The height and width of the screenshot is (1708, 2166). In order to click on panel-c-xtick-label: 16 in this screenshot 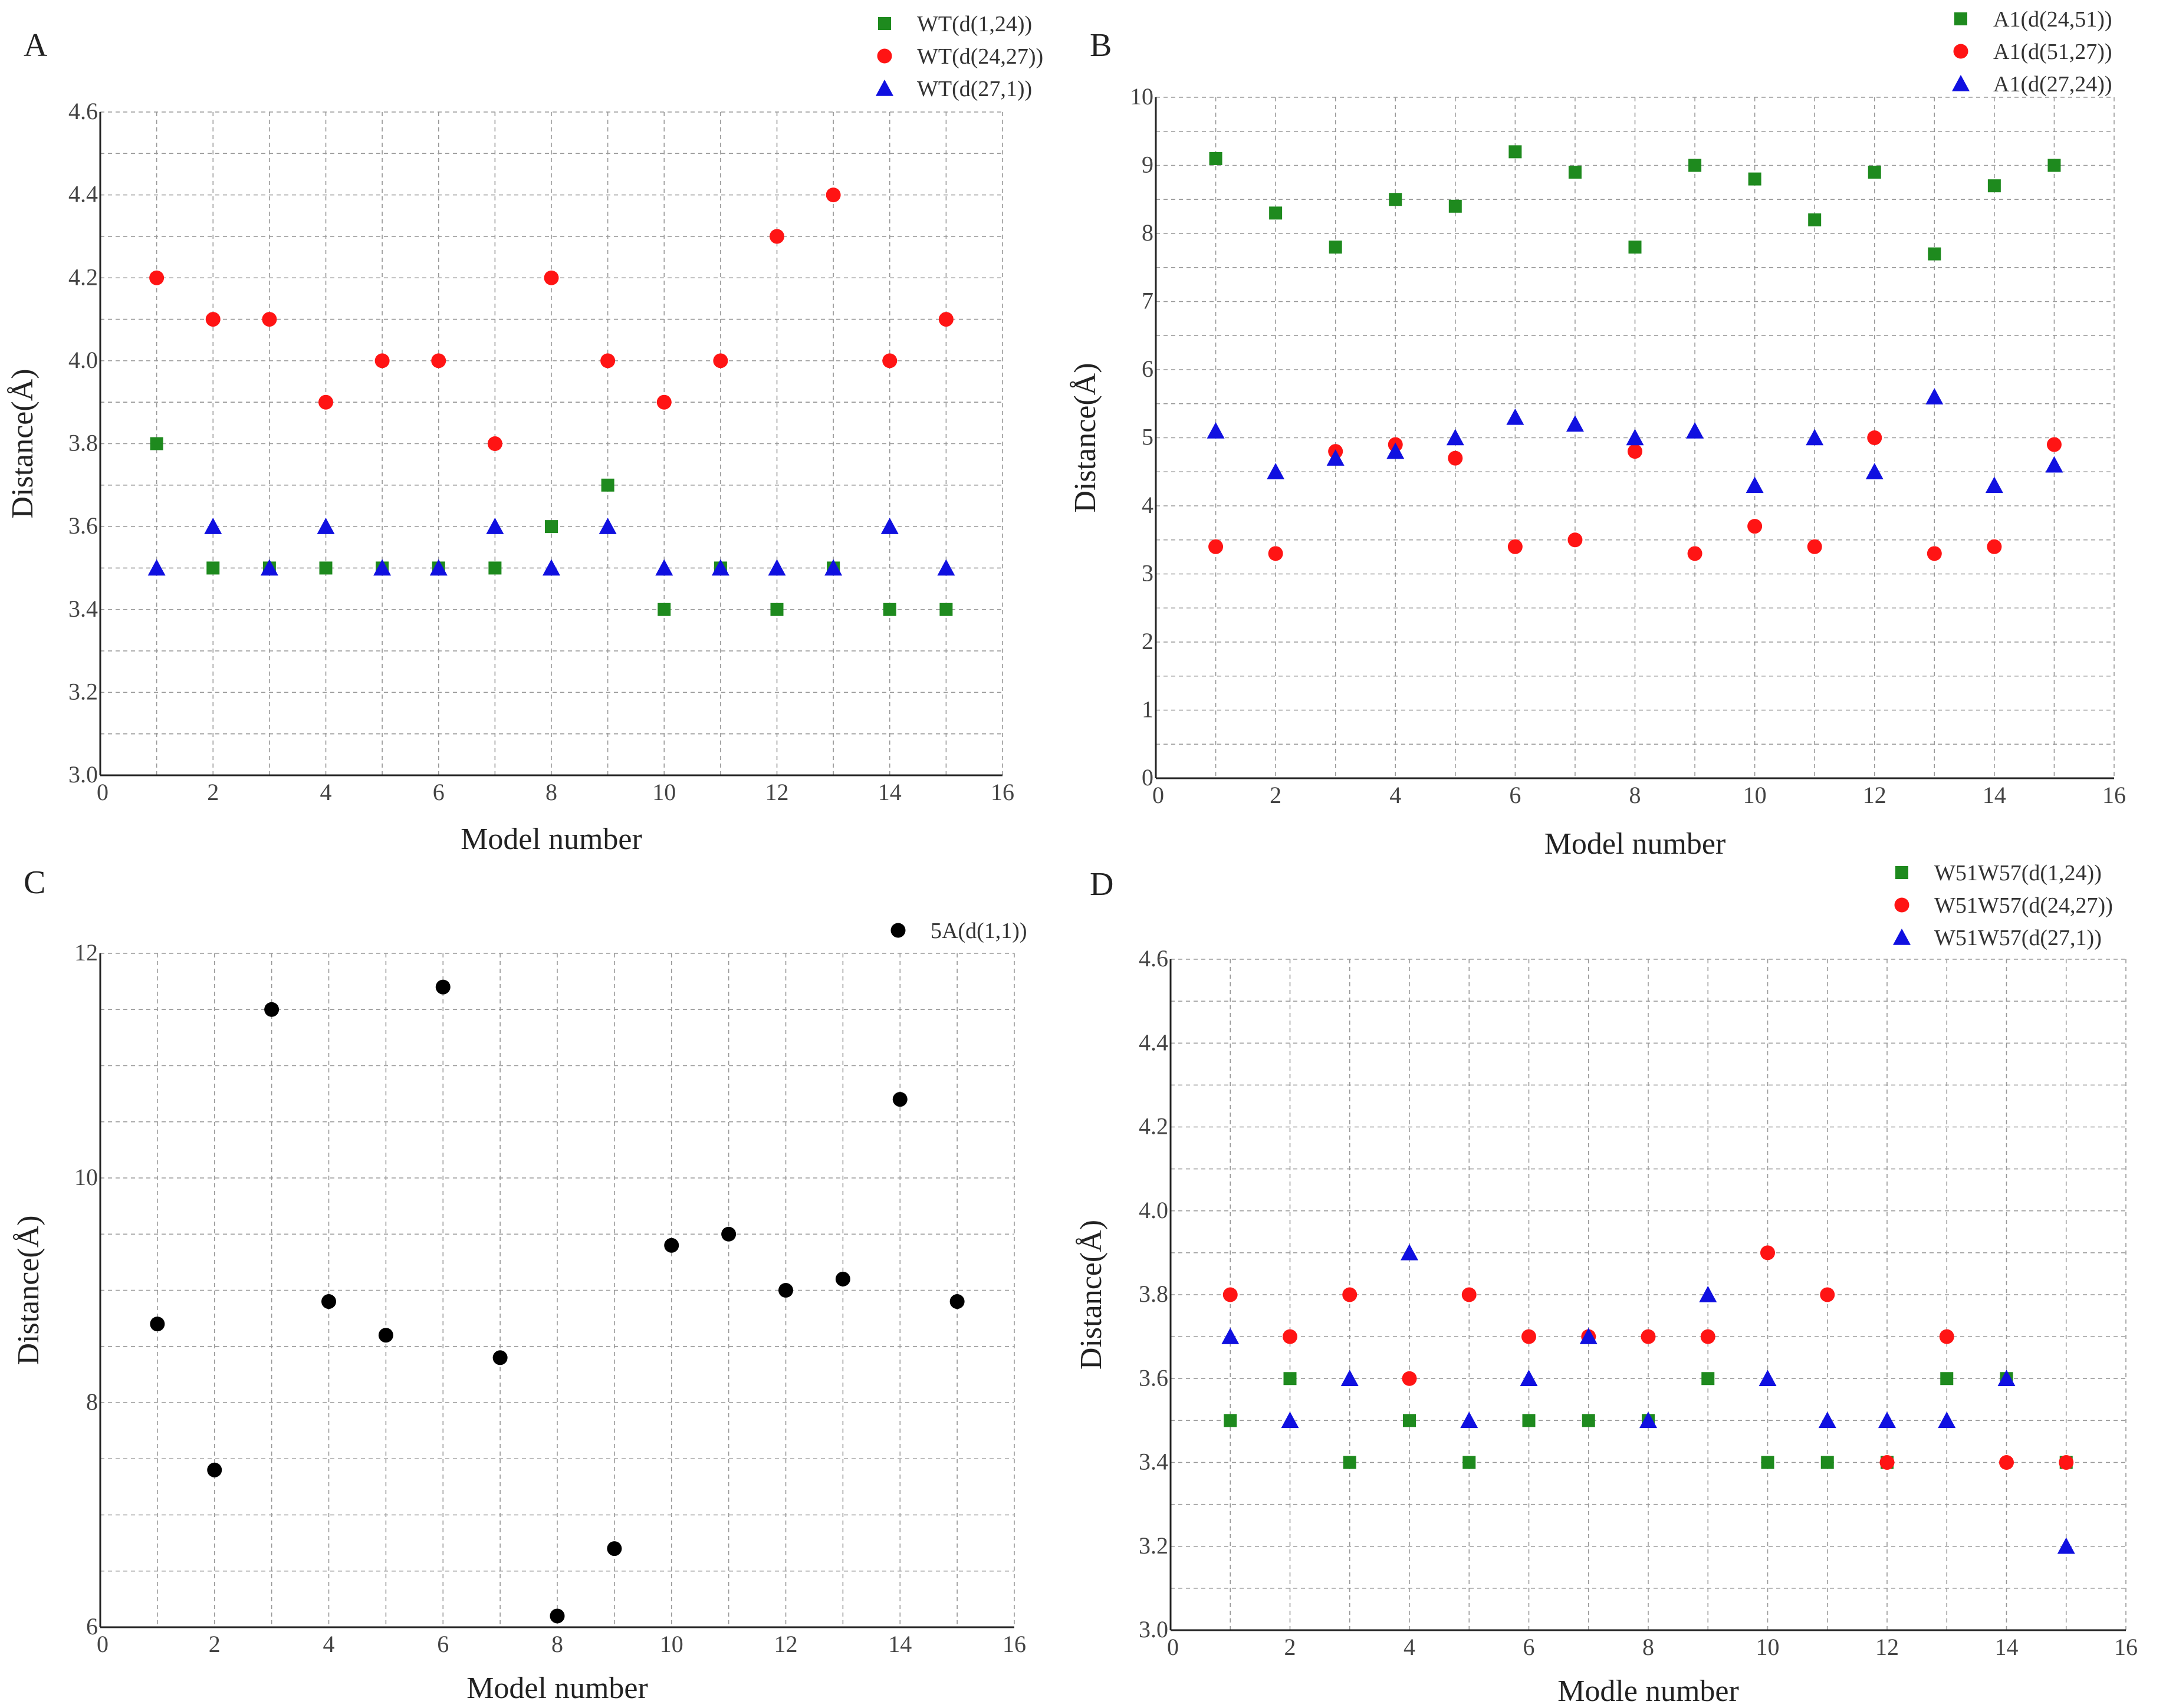, I will do `click(1014, 1644)`.